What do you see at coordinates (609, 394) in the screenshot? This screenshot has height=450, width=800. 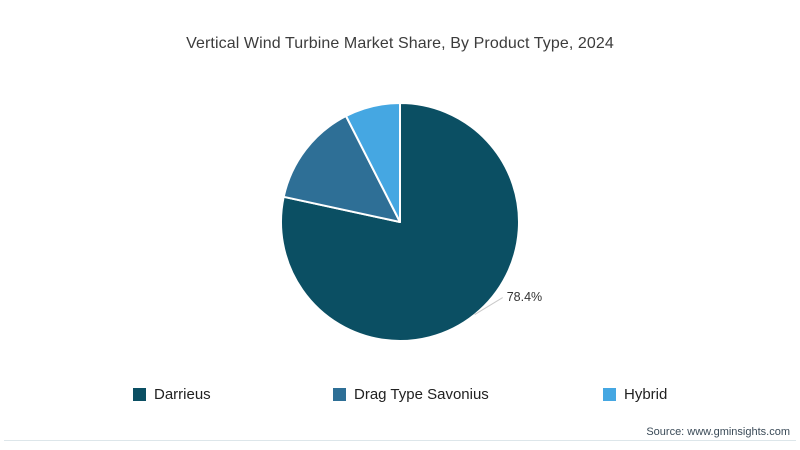 I see `legend-marker-hybrid` at bounding box center [609, 394].